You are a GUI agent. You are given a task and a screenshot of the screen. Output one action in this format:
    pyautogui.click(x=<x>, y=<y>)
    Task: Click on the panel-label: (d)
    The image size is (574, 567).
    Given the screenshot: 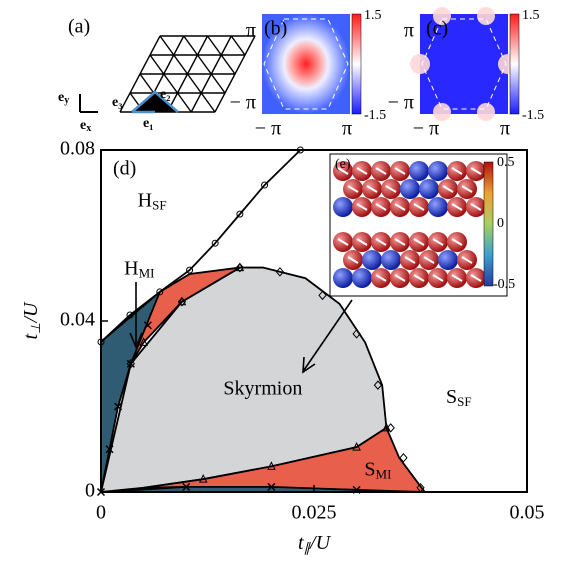 What is the action you would take?
    pyautogui.click(x=124, y=169)
    